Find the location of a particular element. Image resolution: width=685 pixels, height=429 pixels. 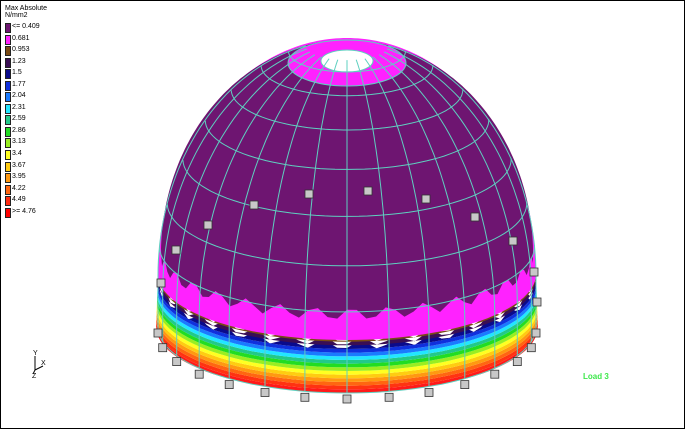

legend-label: 2.31 is located at coordinates (19, 107).